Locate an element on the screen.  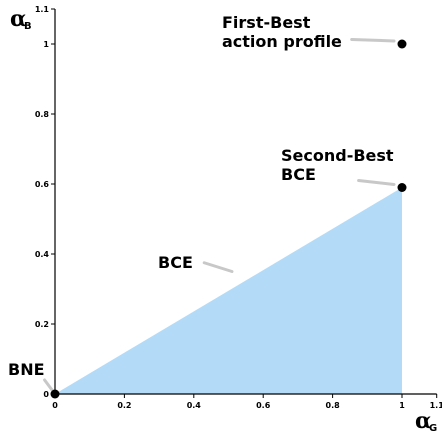
x-tick-label: 0 is located at coordinates (55, 405).